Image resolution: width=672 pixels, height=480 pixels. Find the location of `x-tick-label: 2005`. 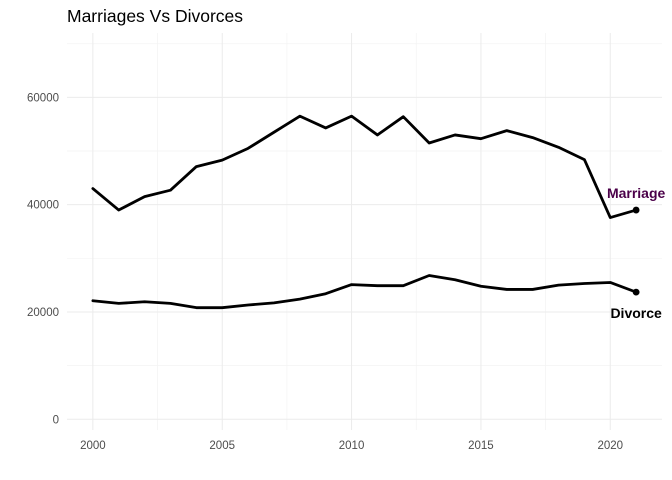

x-tick-label: 2005 is located at coordinates (222, 446).